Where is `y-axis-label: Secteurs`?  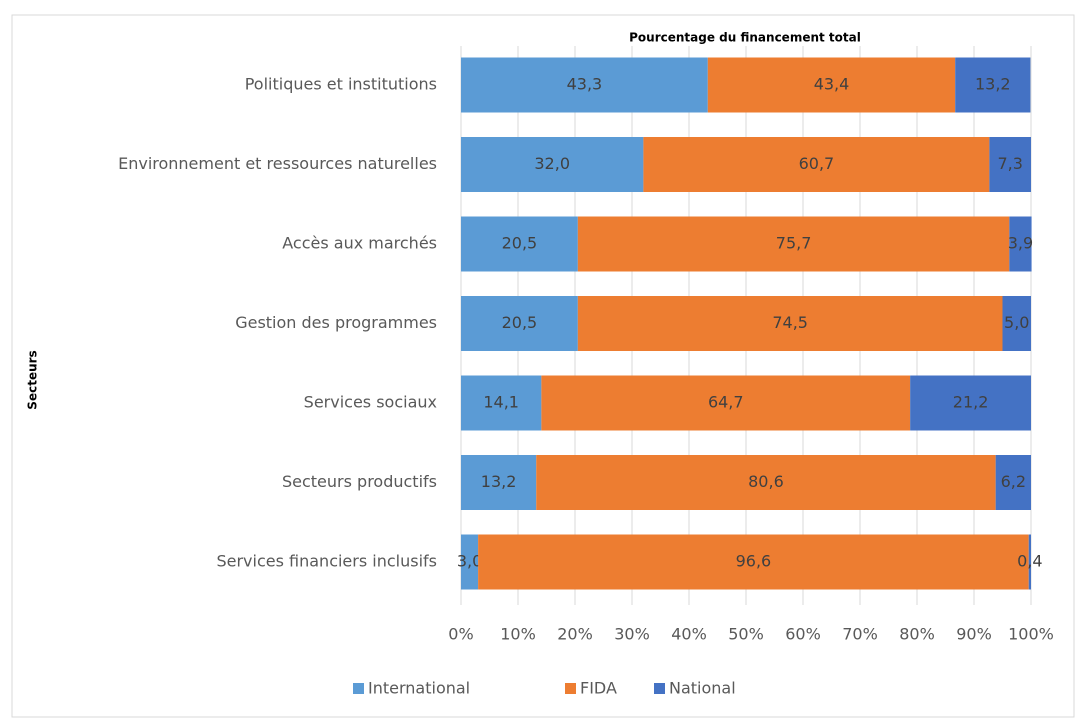 y-axis-label: Secteurs is located at coordinates (33, 379).